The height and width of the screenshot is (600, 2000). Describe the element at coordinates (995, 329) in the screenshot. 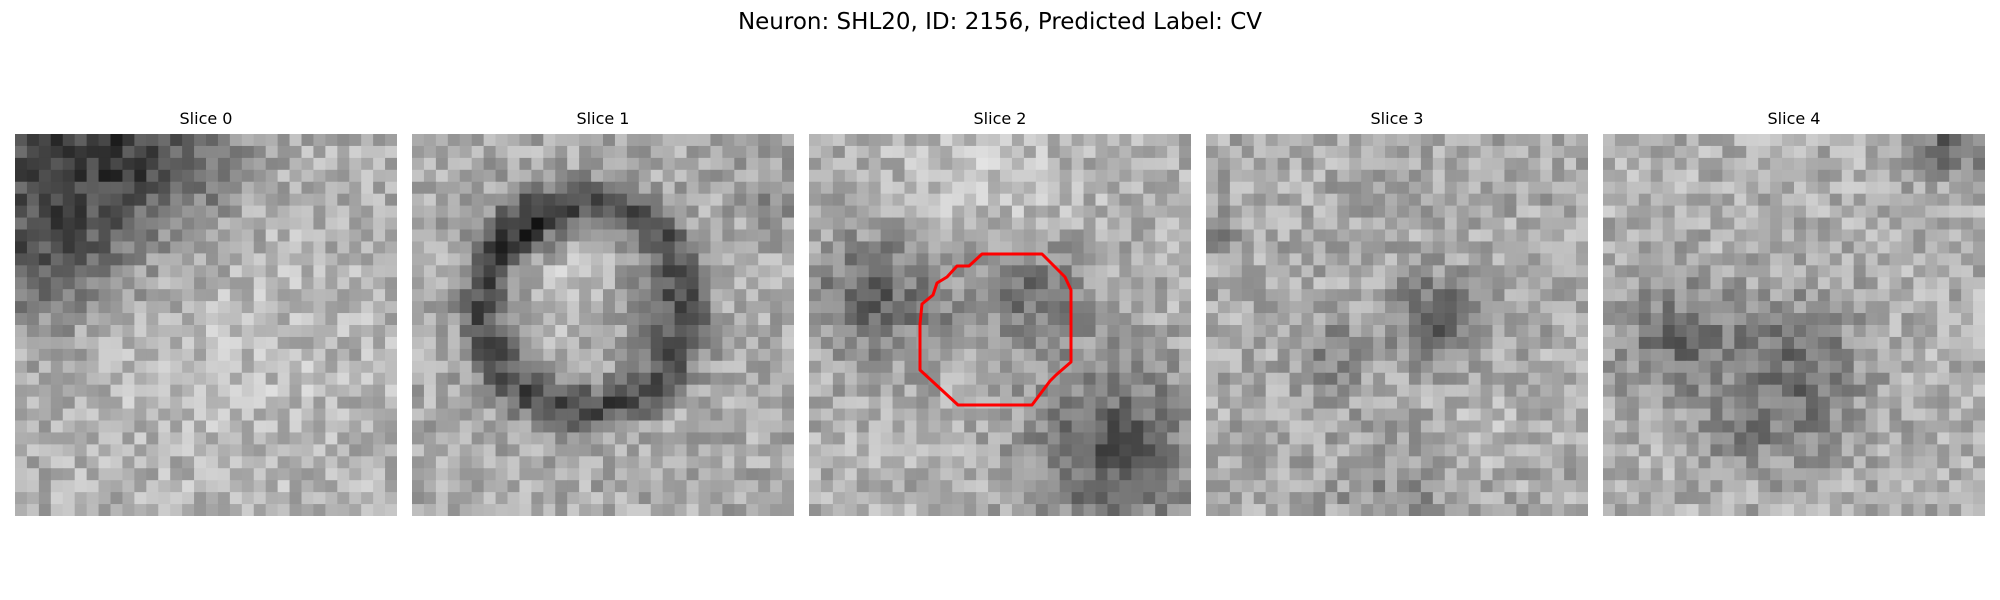

I see `roi-outline` at that location.